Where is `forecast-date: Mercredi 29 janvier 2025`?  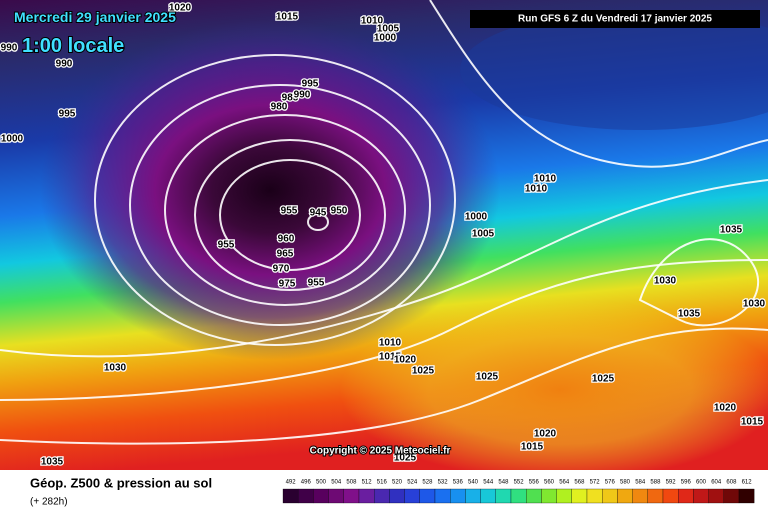
forecast-date: Mercredi 29 janvier 2025 is located at coordinates (95, 17).